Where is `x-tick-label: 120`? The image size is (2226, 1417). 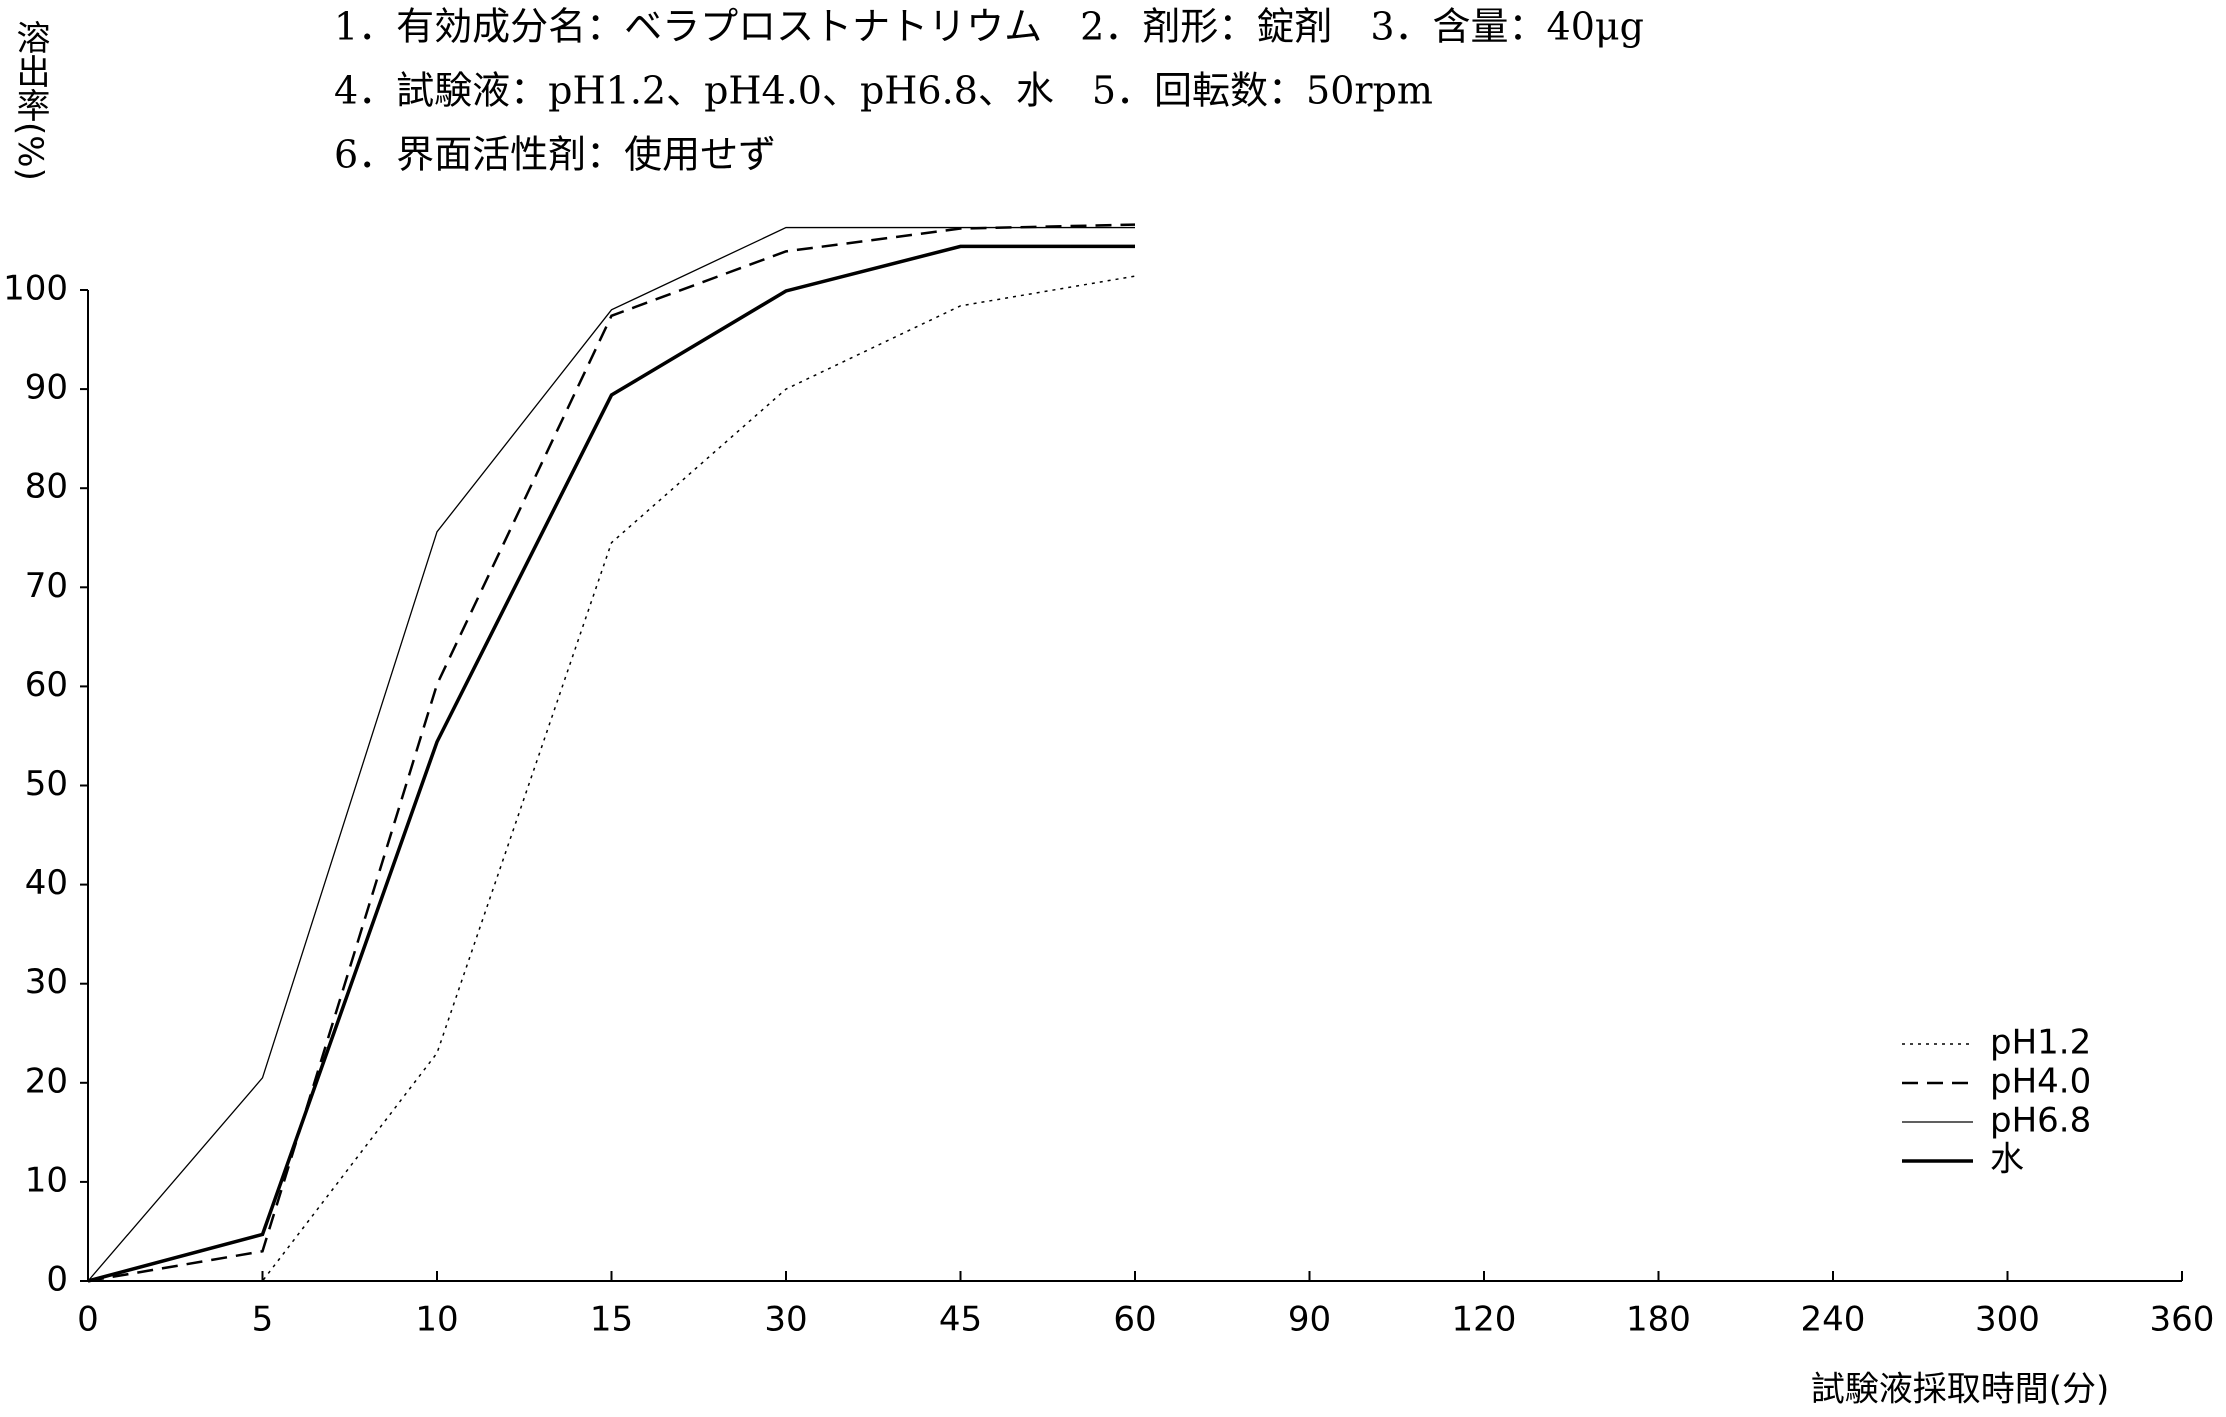 x-tick-label: 120 is located at coordinates (1484, 1320).